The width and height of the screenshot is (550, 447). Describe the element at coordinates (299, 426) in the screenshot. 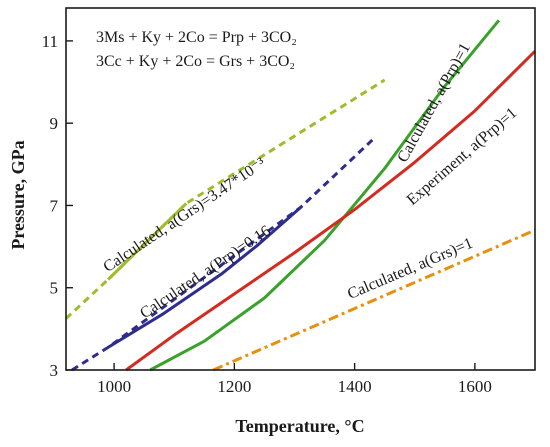

I see `x-axis-title: Temperature, °C` at that location.